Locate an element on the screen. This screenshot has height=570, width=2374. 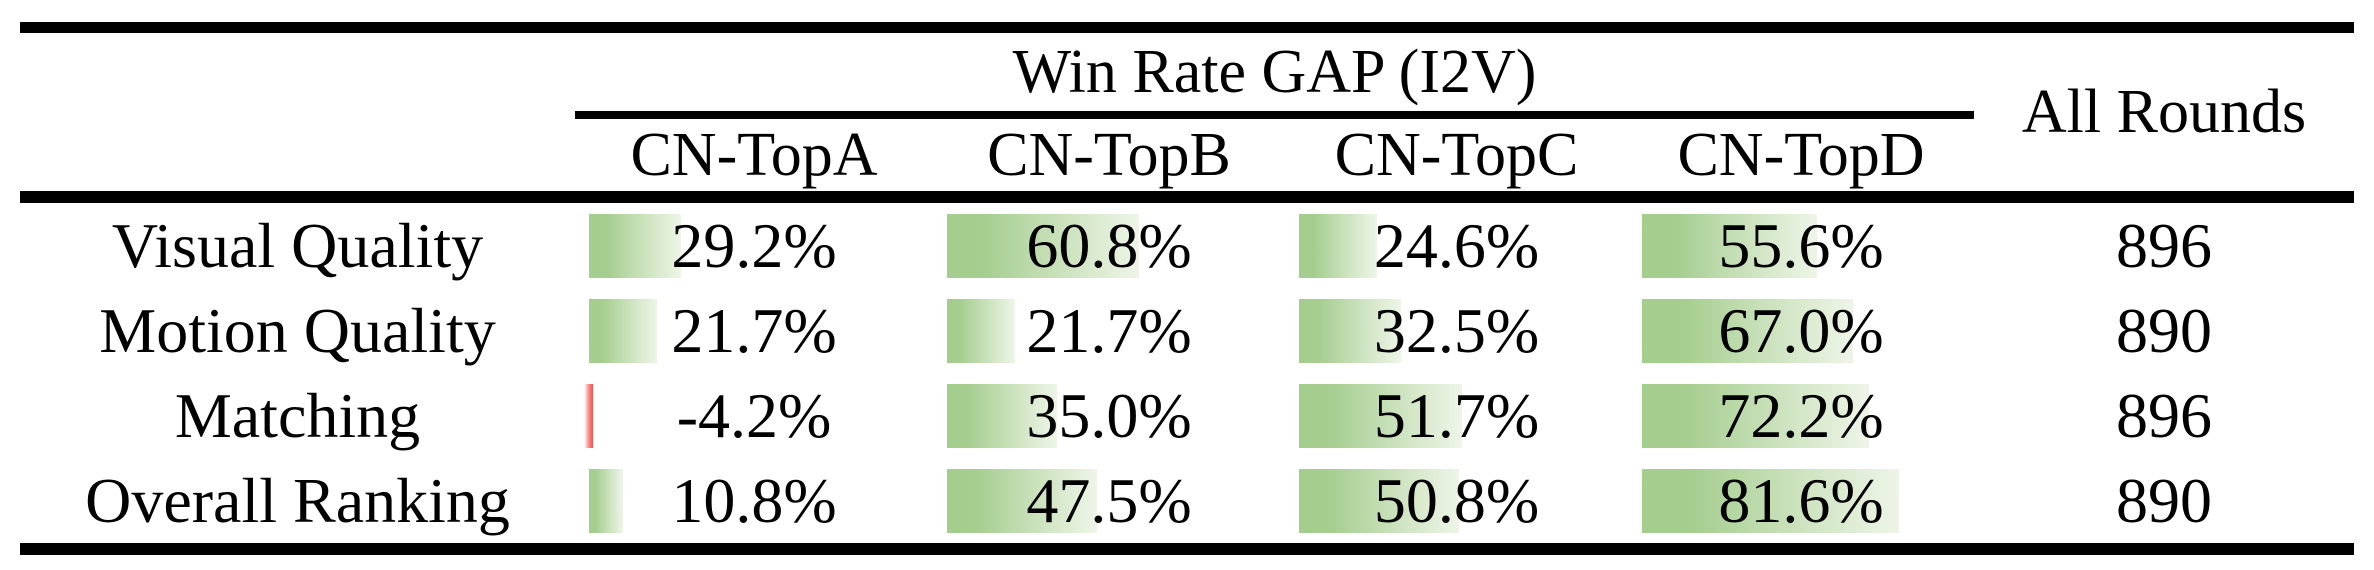
table-title: Win Rate GAP (I2V) is located at coordinates (1274, 72).